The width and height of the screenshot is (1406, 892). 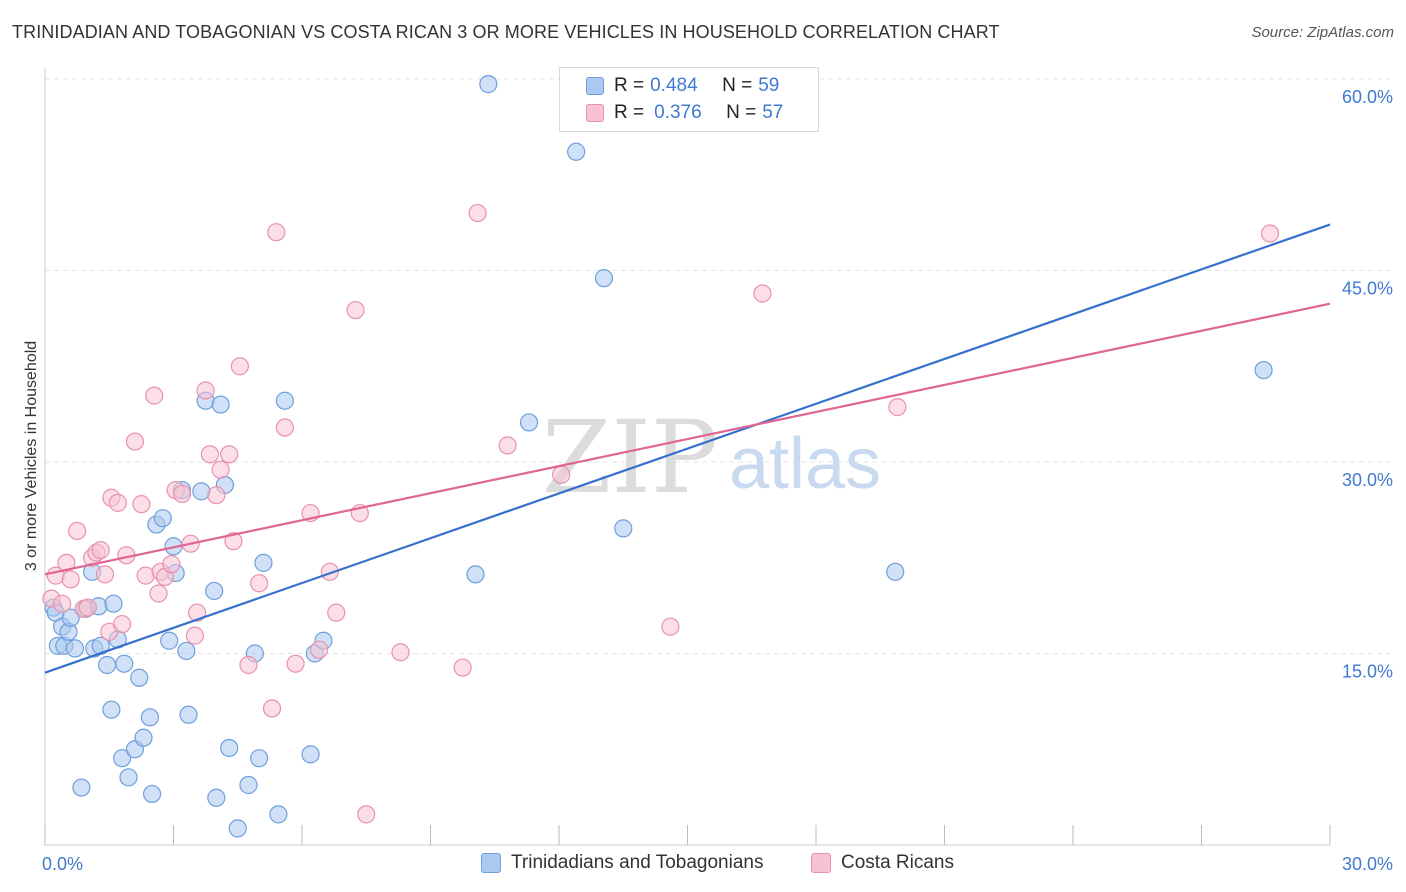 I want to click on y-tick-label: 60.0%, so click(x=1367, y=97).